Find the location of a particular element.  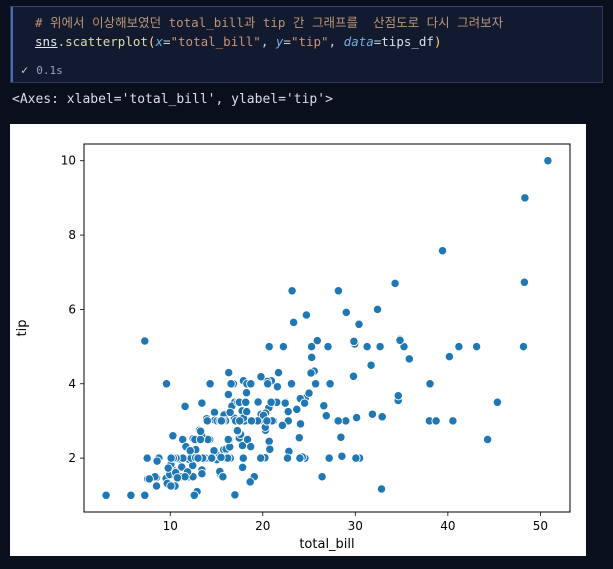

code-token-kwarg: data is located at coordinates (358, 41).